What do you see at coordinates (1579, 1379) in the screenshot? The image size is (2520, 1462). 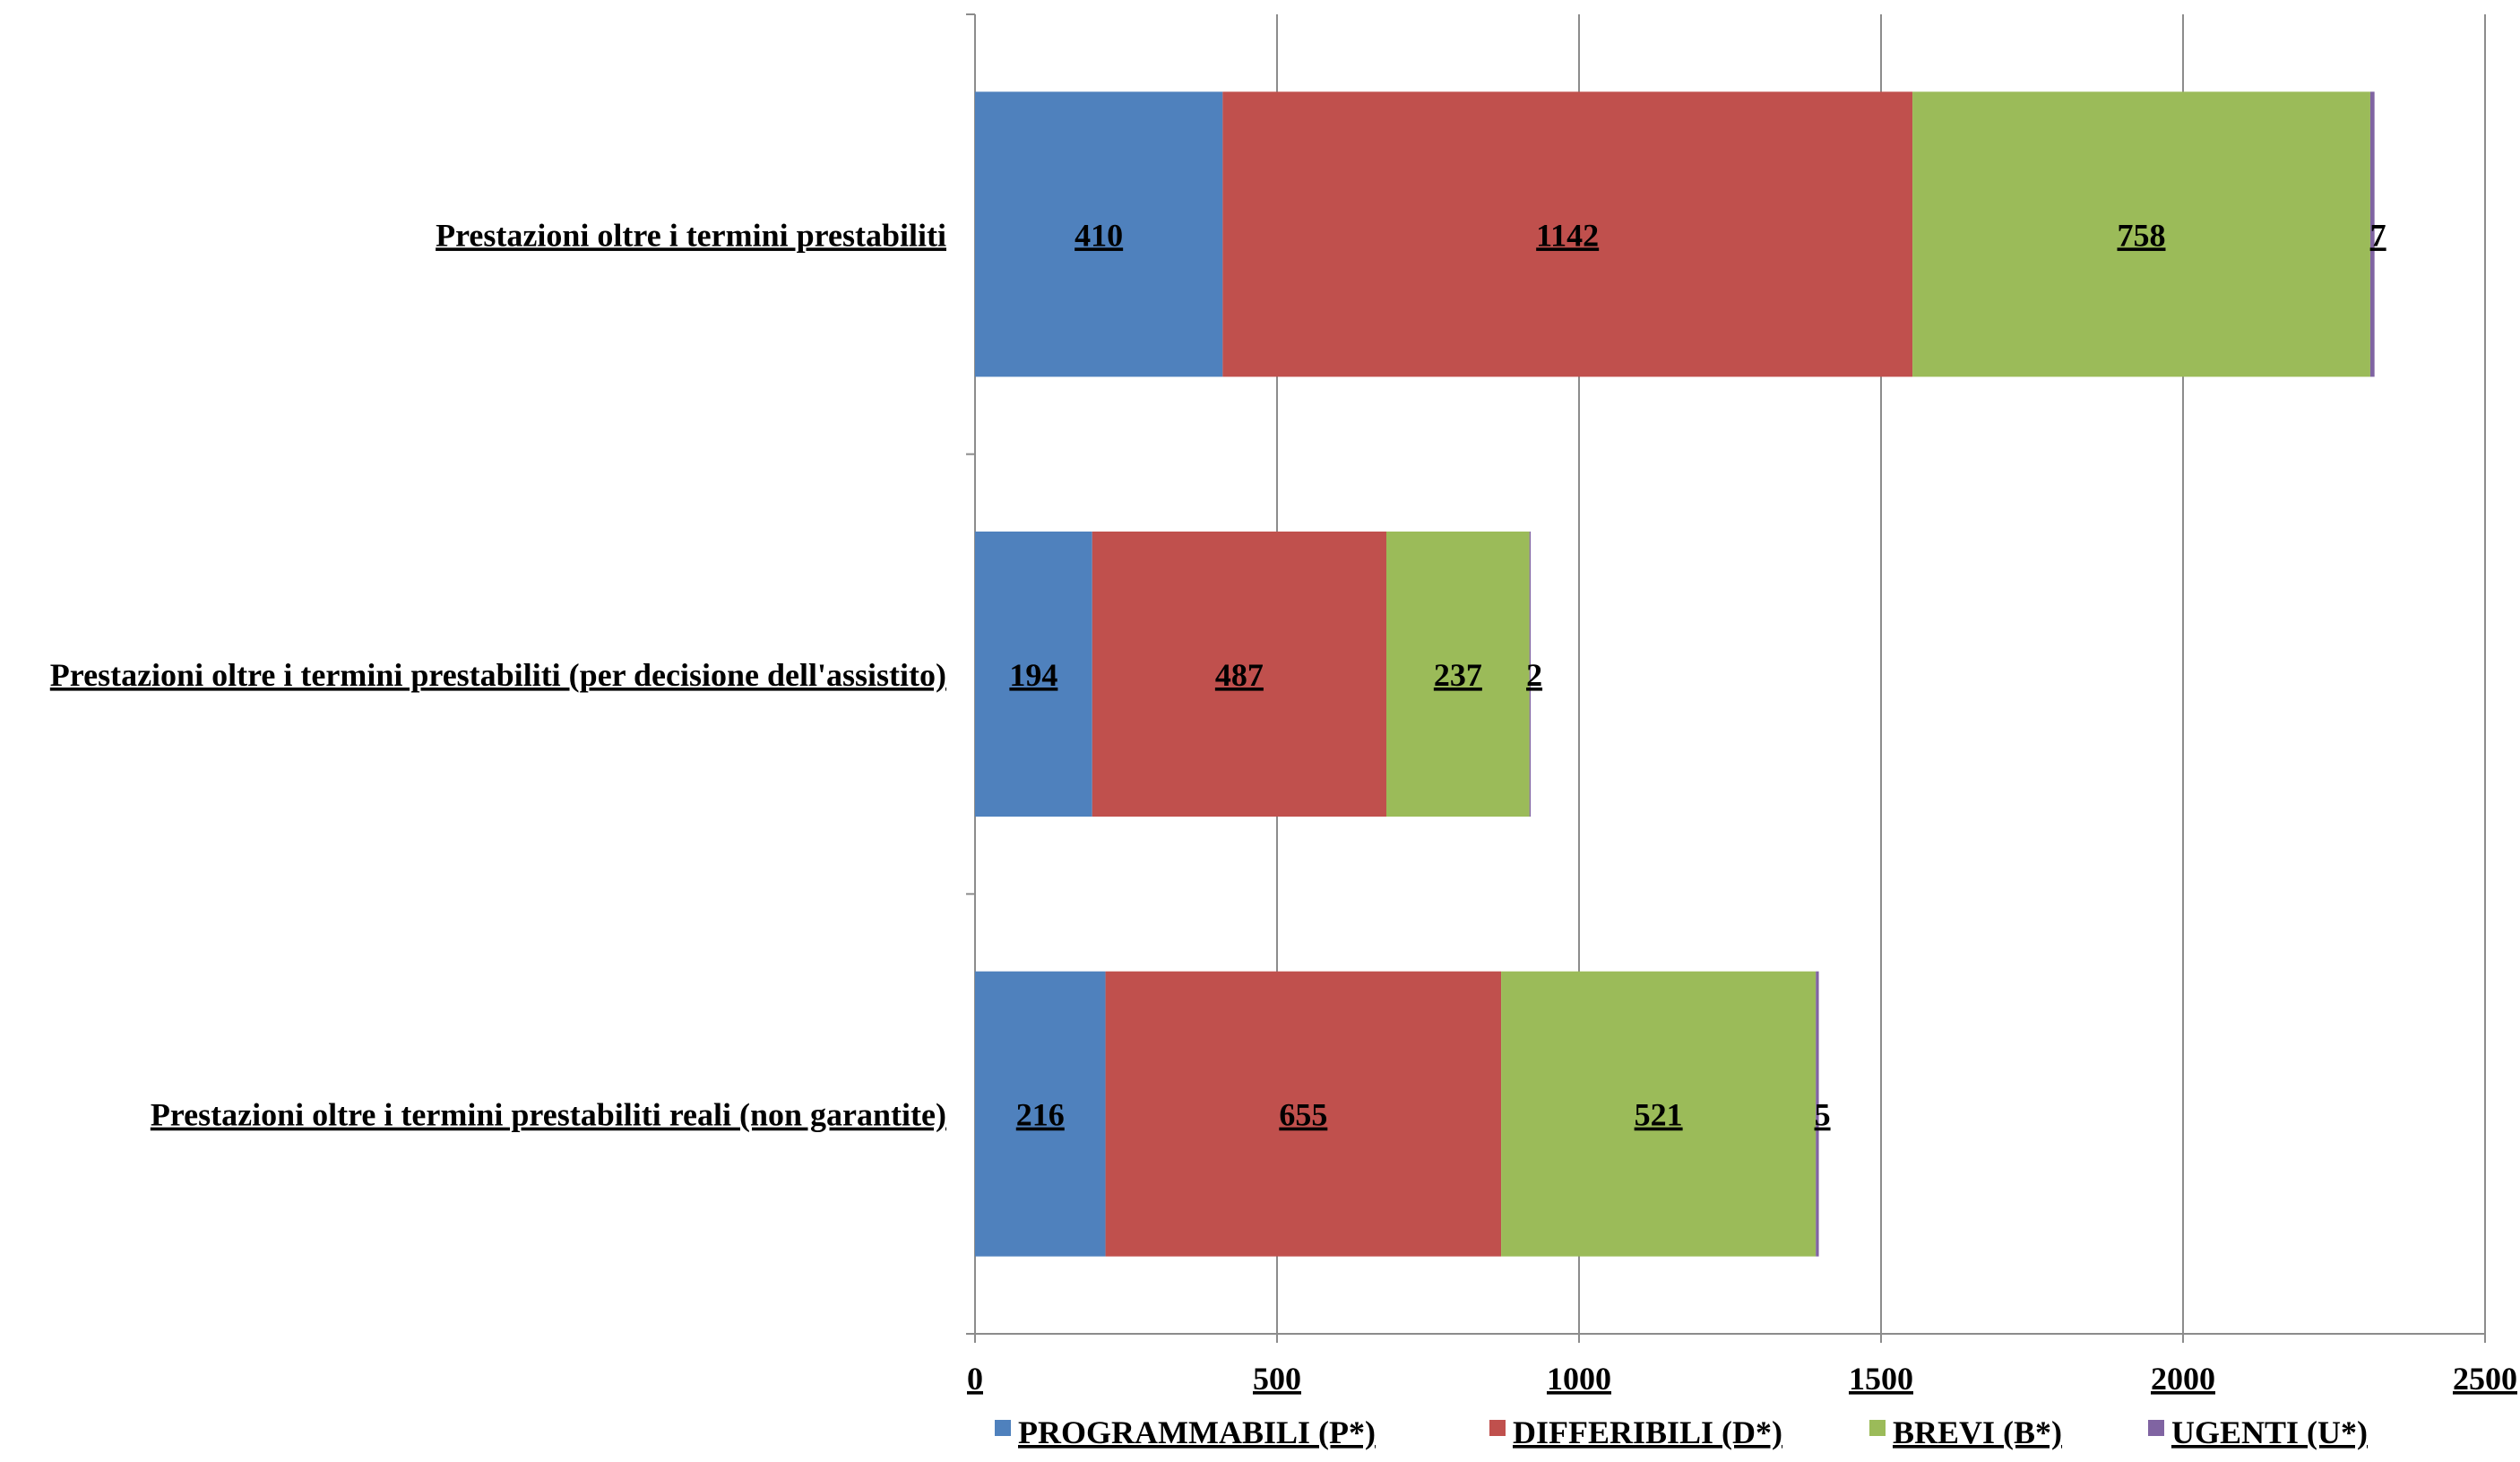 I see `x-tick-label: 1000` at bounding box center [1579, 1379].